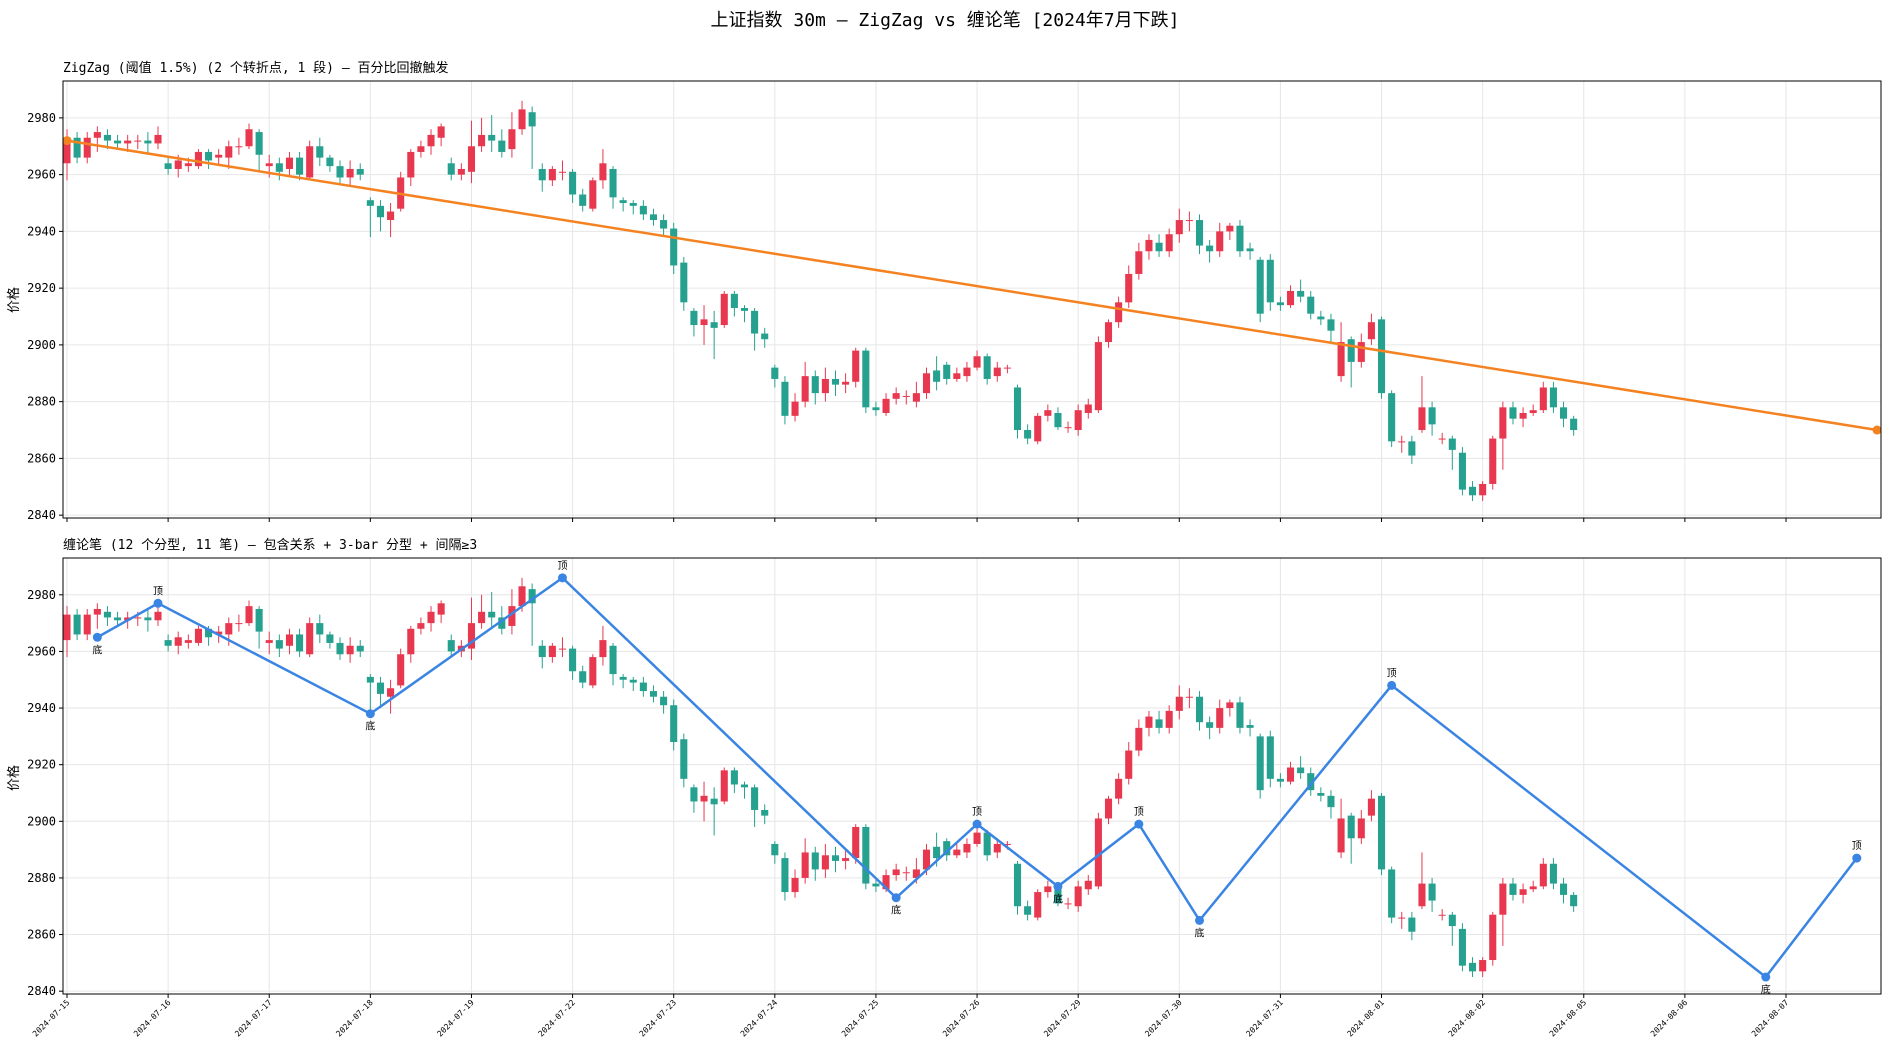 The width and height of the screenshot is (1890, 1054). I want to click on x-date-label: 2024-07-19, so click(455, 1018).